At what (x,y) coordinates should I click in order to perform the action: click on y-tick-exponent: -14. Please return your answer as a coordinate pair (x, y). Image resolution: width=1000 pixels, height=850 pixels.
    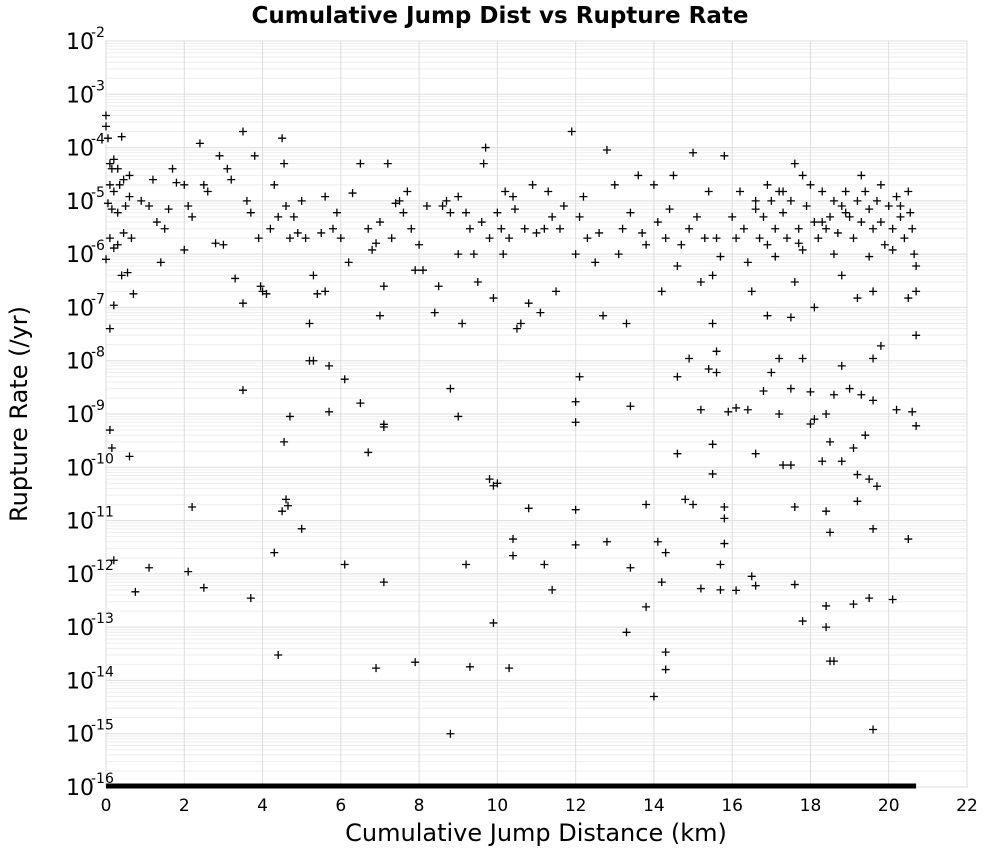
    Looking at the image, I should click on (102, 672).